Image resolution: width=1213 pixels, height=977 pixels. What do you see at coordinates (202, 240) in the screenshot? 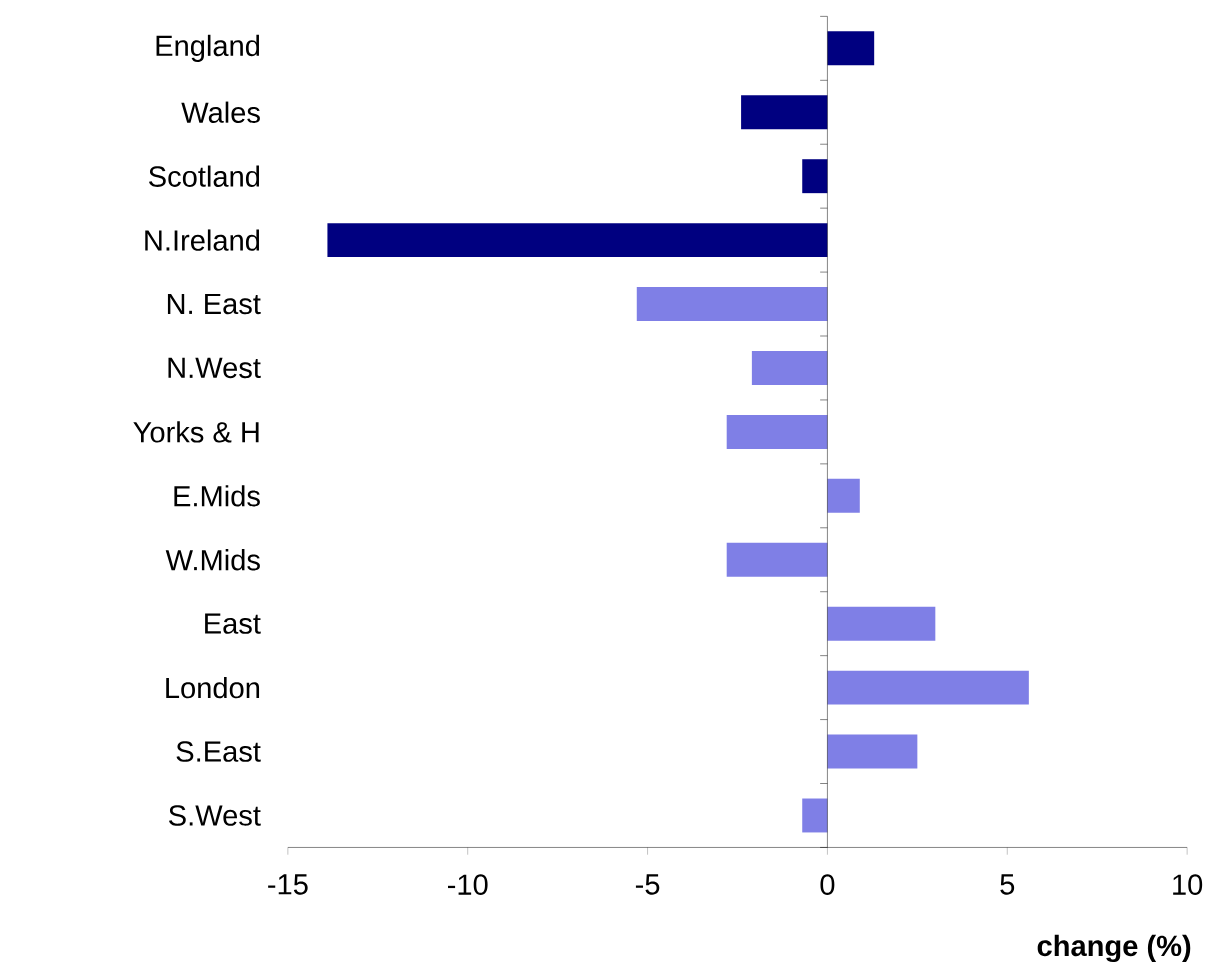
I see `y-tick-label: N.Ireland` at bounding box center [202, 240].